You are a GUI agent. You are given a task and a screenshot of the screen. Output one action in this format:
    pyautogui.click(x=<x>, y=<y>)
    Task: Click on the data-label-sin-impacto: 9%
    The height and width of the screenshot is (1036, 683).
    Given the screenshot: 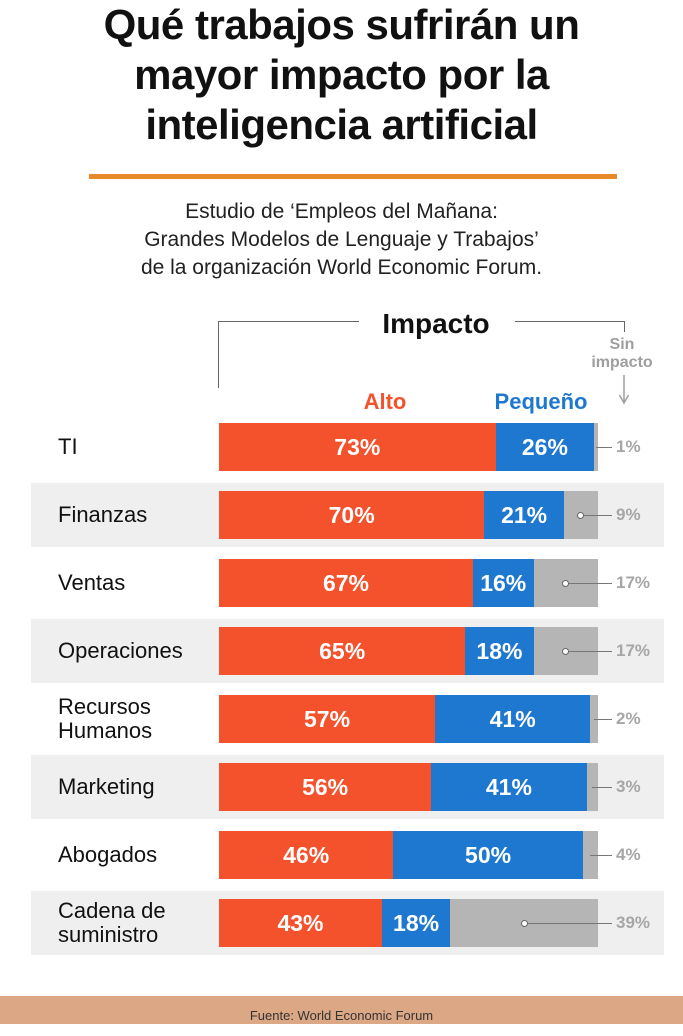 What is the action you would take?
    pyautogui.click(x=628, y=514)
    